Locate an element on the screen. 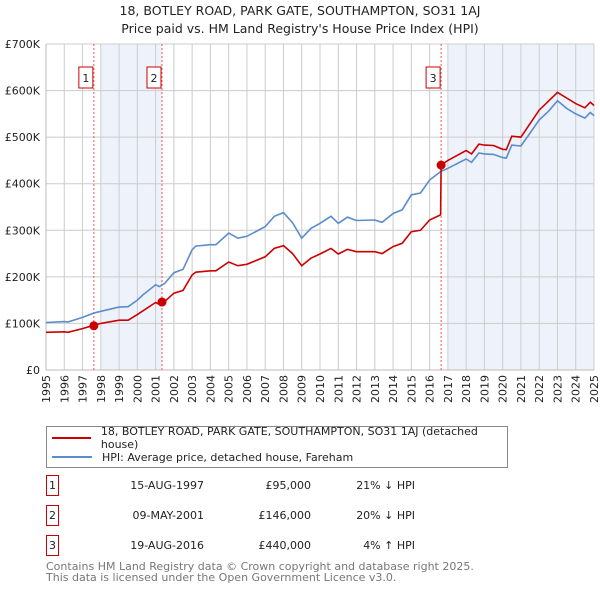 The width and height of the screenshot is (600, 590). x-tick-label: 2009 is located at coordinates (302, 389).